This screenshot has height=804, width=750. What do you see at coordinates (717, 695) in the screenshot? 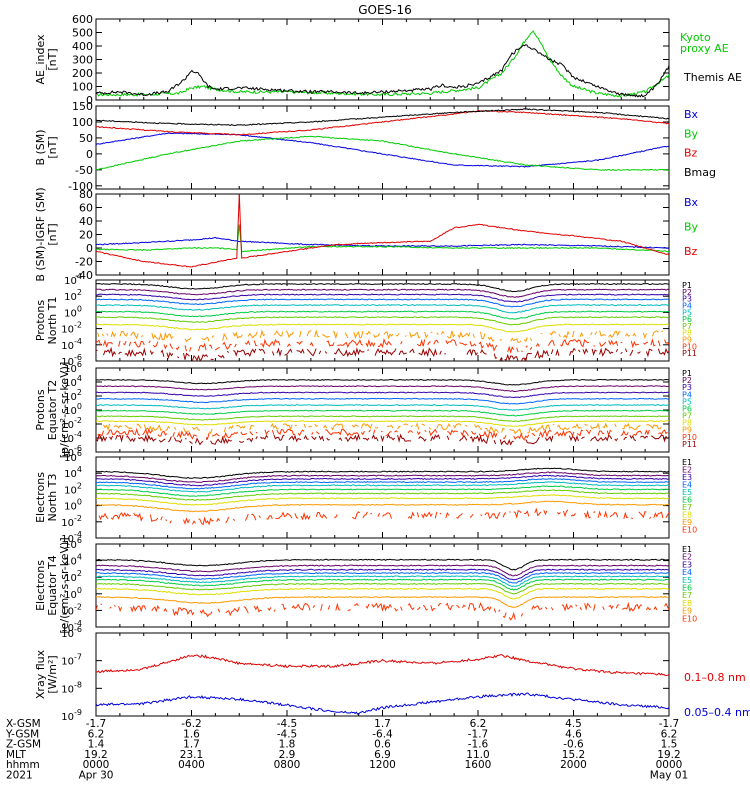
I see `panel-legend: 0.1–0.8 nm 0.05–0.4 nm` at bounding box center [717, 695].